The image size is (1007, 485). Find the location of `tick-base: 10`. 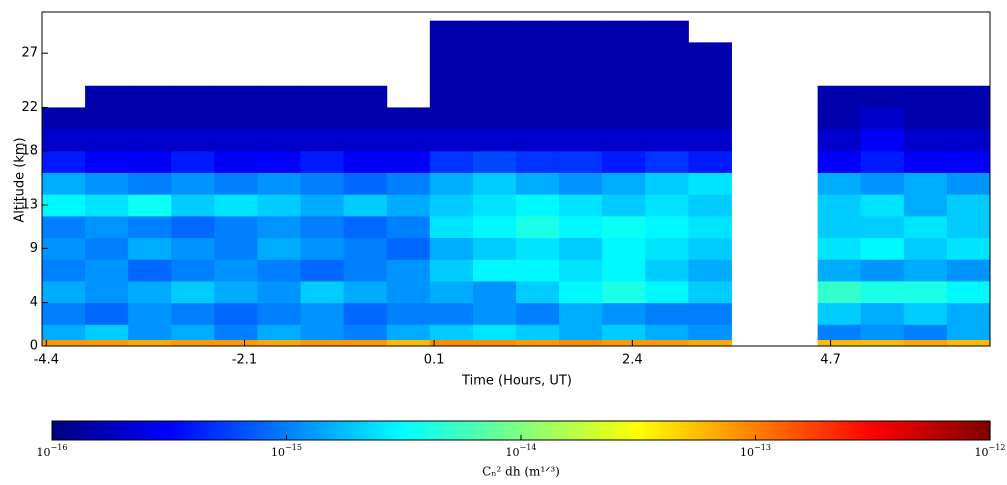

tick-base: 10 is located at coordinates (44, 452).